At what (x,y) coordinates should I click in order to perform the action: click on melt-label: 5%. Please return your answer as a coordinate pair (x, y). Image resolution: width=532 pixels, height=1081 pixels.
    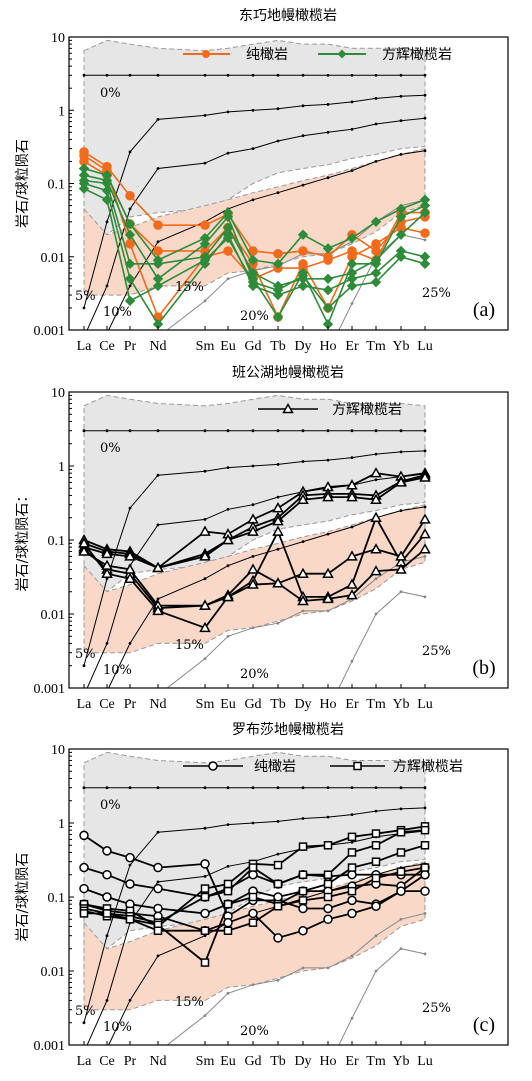
    Looking at the image, I should click on (85, 1011).